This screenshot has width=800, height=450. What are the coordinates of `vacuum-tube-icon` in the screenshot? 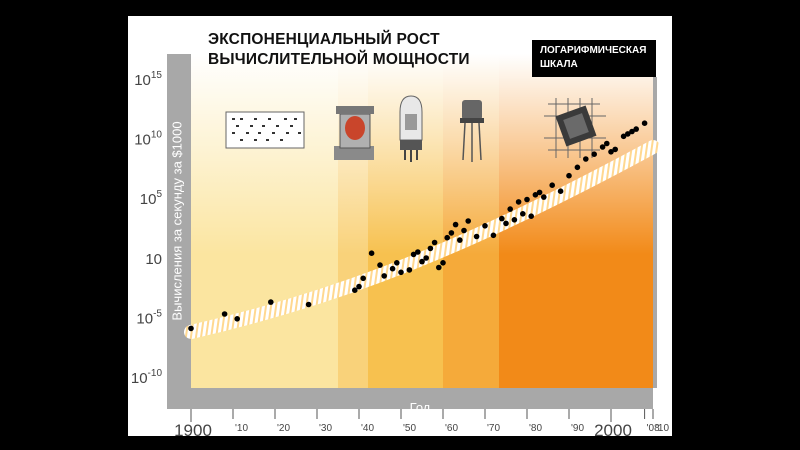 It's located at (411, 128).